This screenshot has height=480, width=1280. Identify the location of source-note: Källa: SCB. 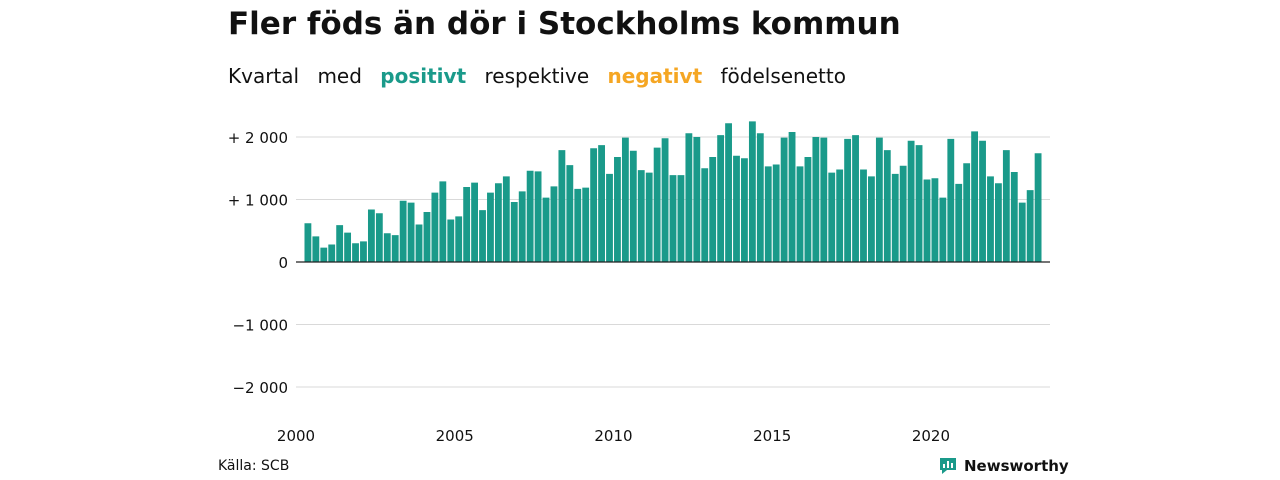
(254, 466).